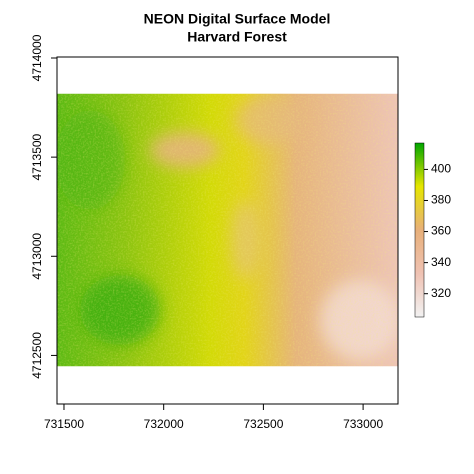 The width and height of the screenshot is (474, 474). What do you see at coordinates (441, 262) in the screenshot?
I see `color-bar-label: 340` at bounding box center [441, 262].